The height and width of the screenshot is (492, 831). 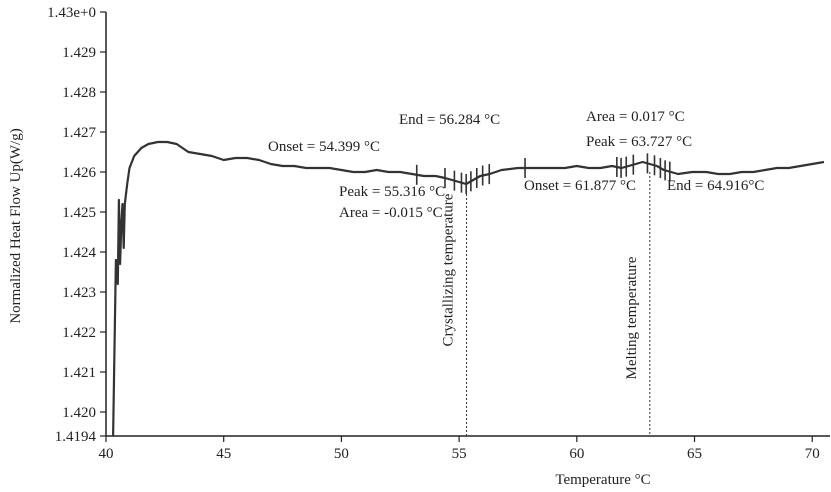 I want to click on y-tick-label-11: 1.43e+0, so click(x=71, y=13).